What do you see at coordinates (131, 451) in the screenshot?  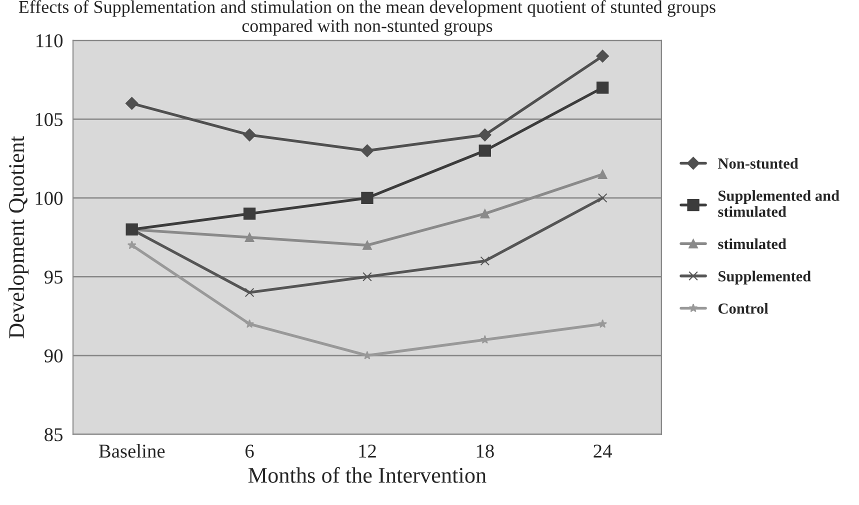 I see `x-tick-label: Baseline` at bounding box center [131, 451].